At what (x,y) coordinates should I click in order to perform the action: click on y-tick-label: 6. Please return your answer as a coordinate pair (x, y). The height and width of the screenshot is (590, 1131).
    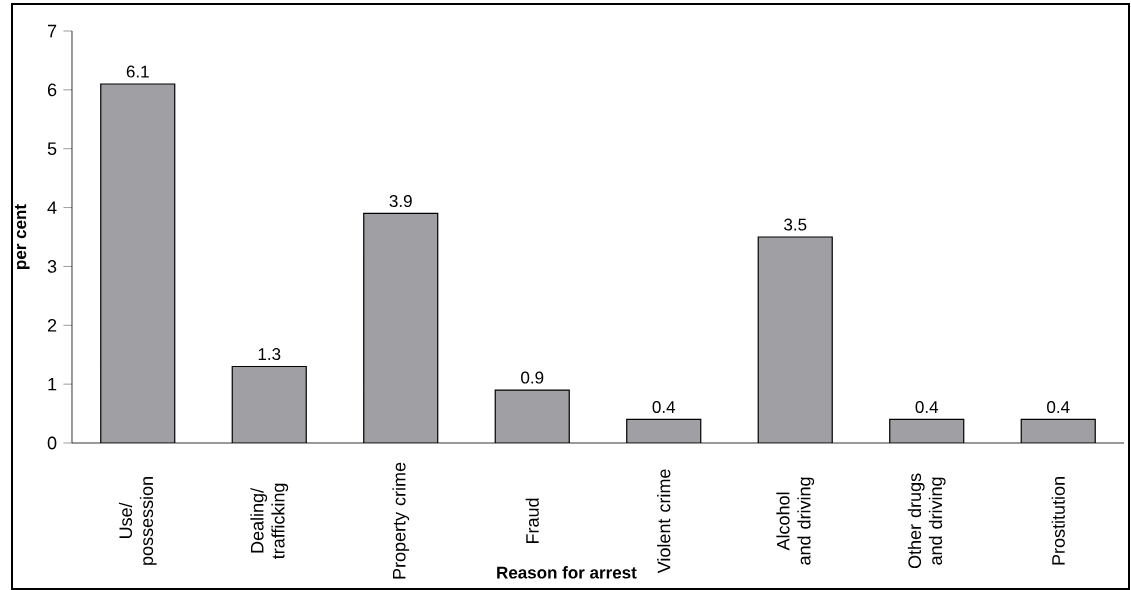
    Looking at the image, I should click on (52, 90).